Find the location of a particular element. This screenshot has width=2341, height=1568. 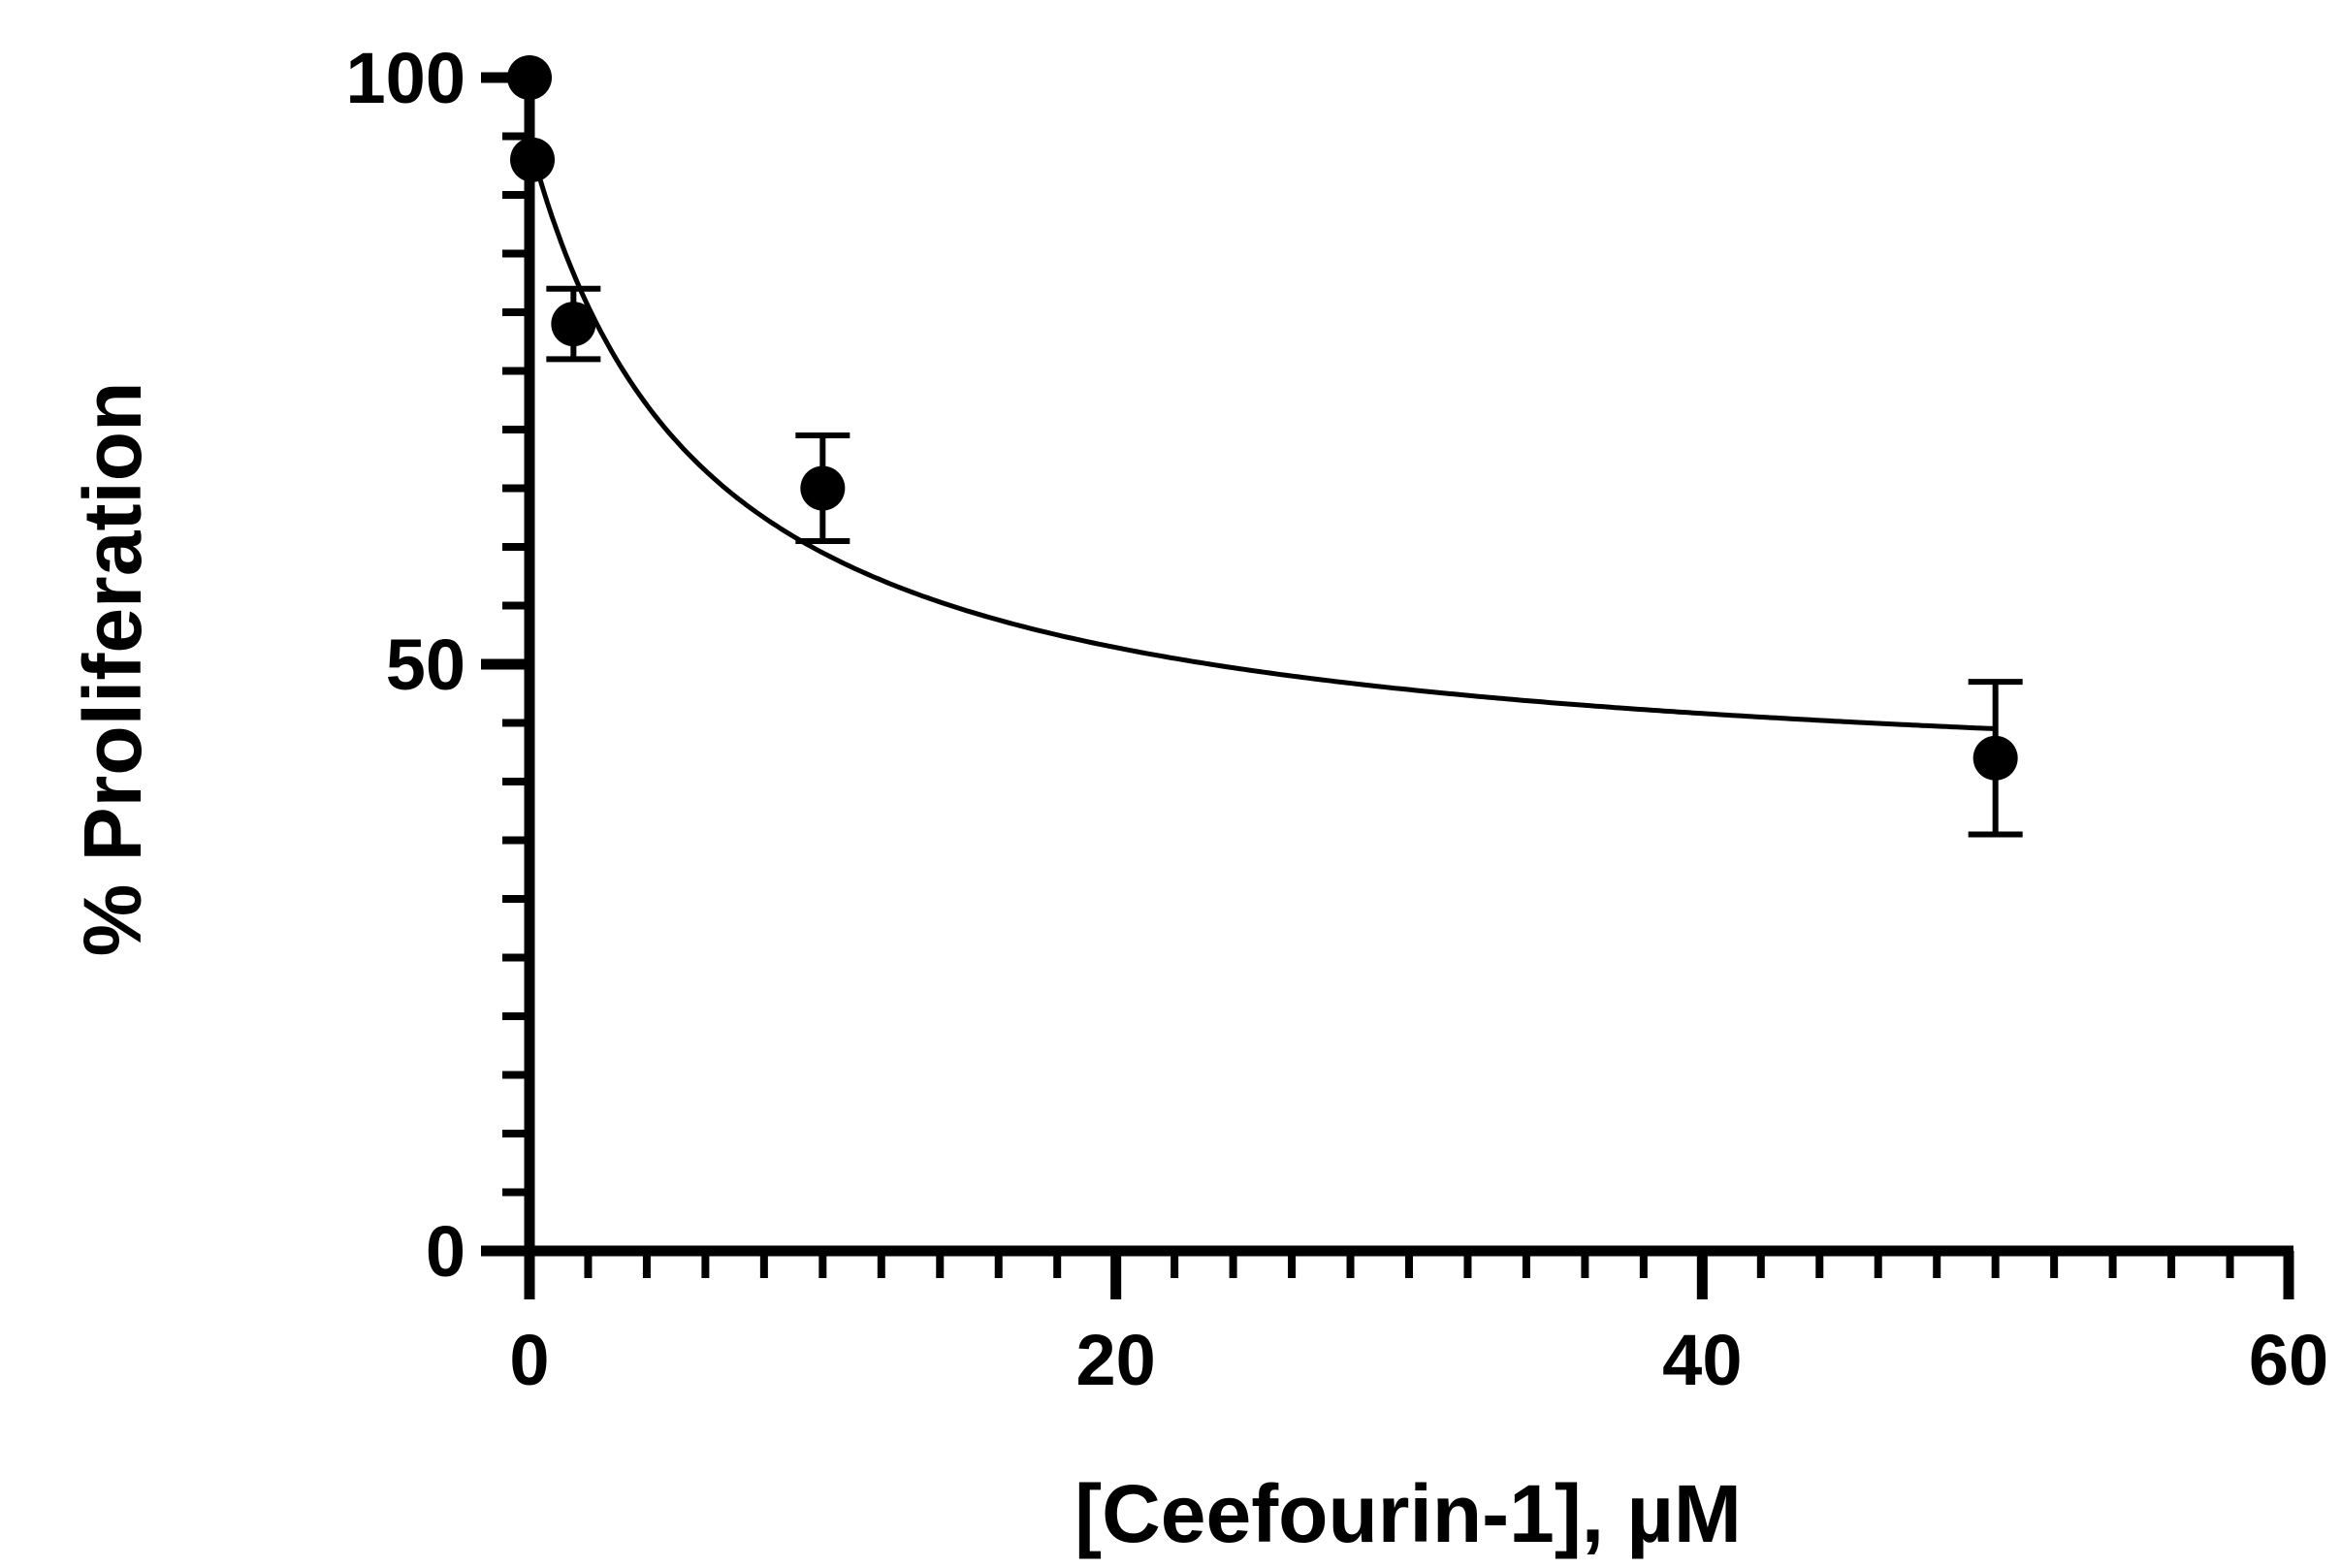

y-tick-label: 100 is located at coordinates (406, 78).